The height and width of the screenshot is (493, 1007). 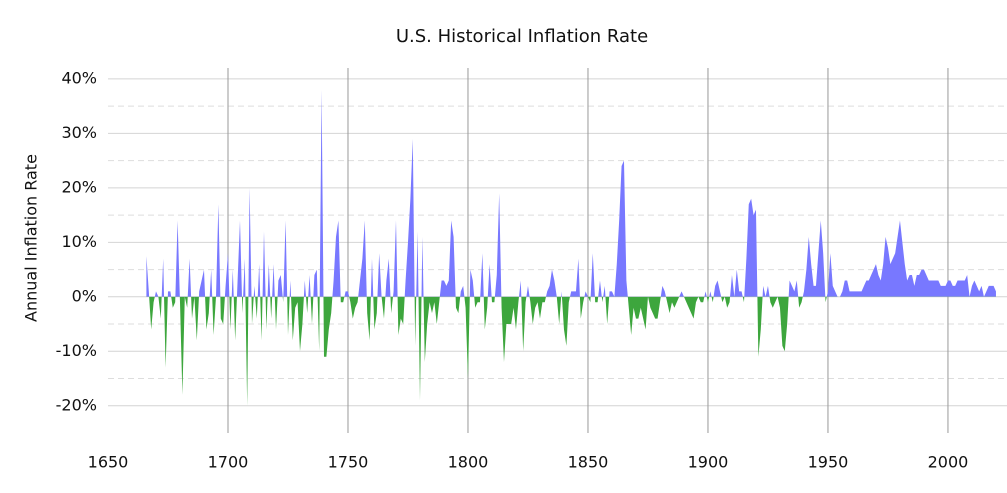 What do you see at coordinates (228, 462) in the screenshot?
I see `x-tick-label: 1700` at bounding box center [228, 462].